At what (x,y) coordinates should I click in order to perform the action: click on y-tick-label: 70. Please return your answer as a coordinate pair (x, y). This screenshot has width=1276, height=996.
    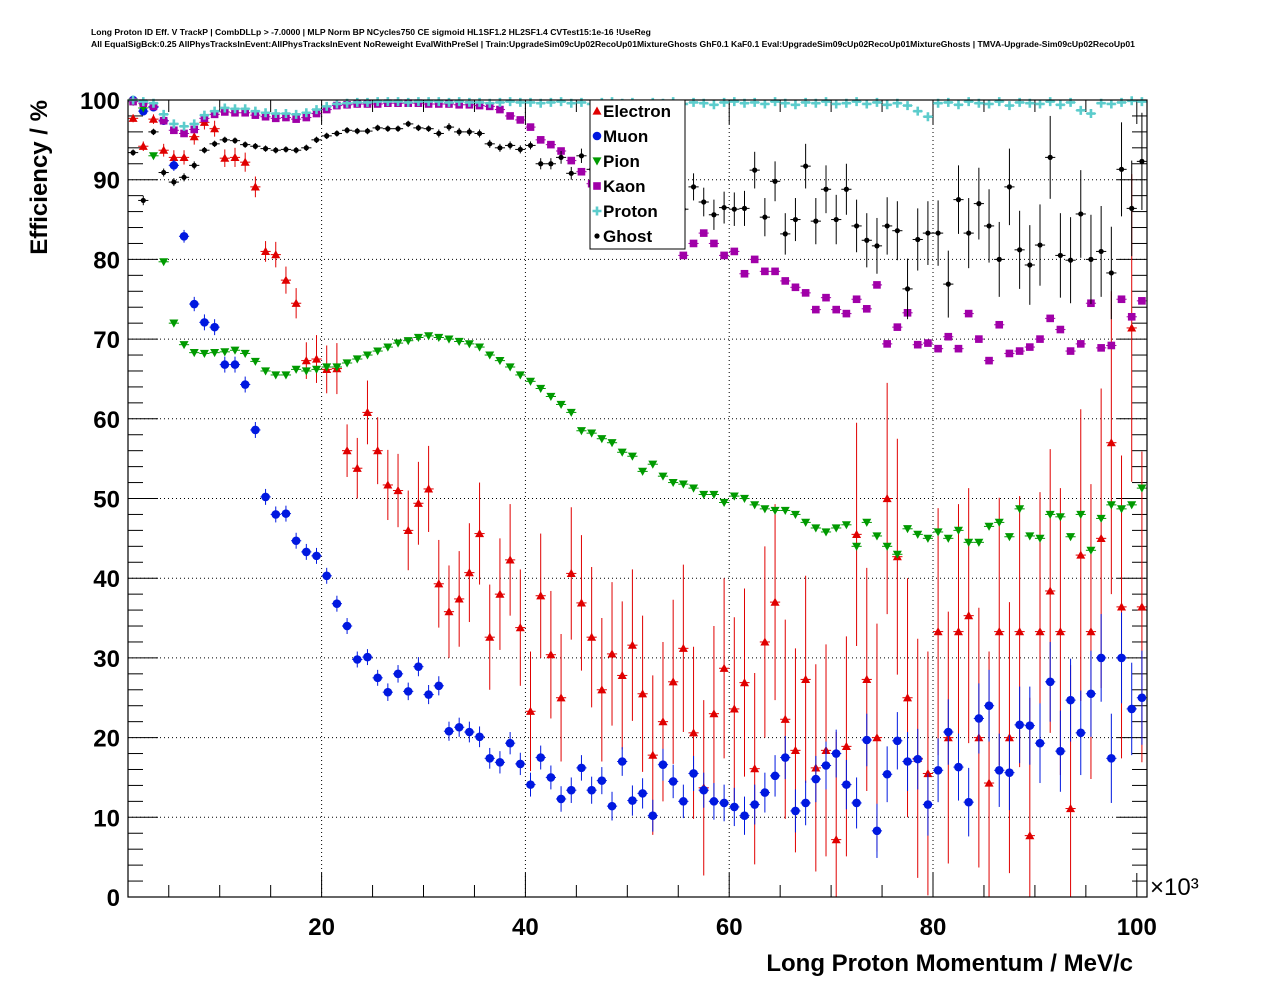
    Looking at the image, I should click on (106, 340).